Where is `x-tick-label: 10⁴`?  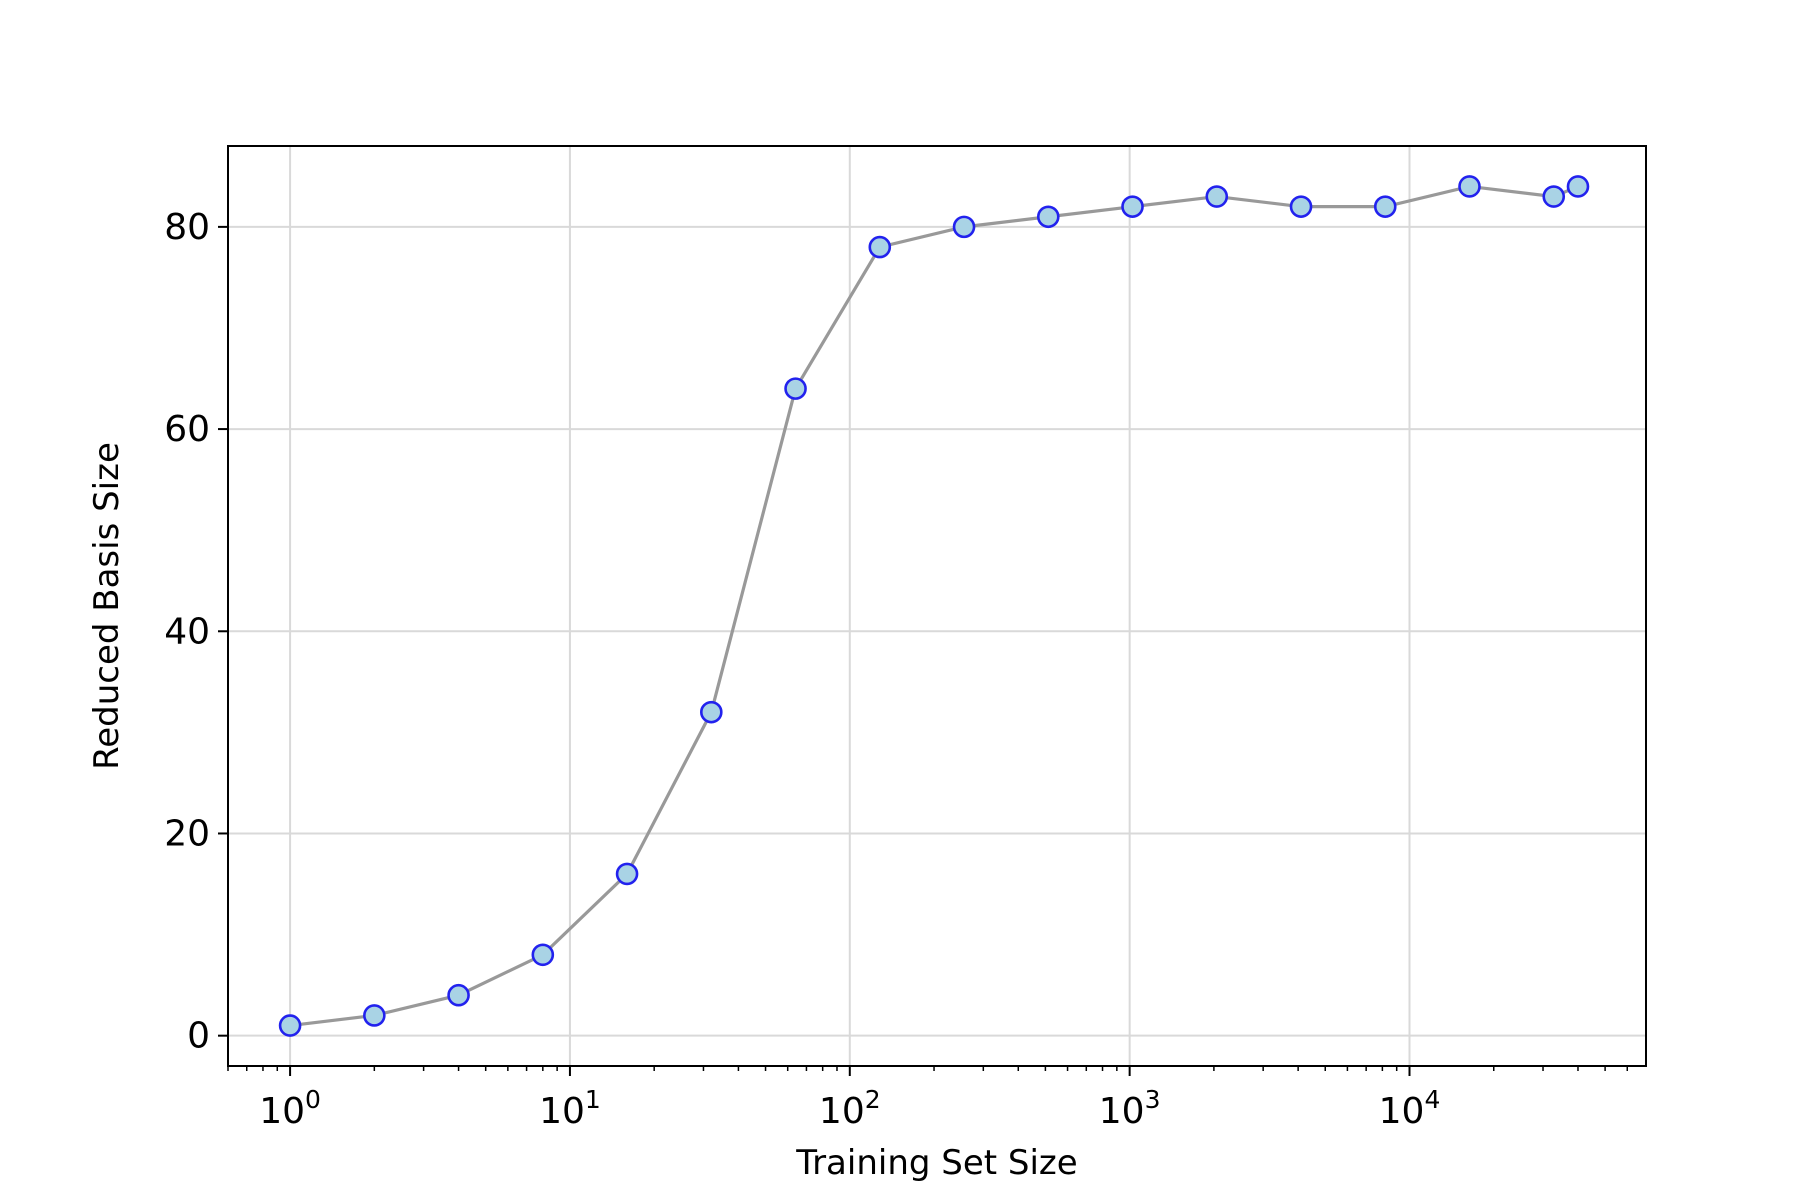
x-tick-label: 10⁴ is located at coordinates (1410, 1108).